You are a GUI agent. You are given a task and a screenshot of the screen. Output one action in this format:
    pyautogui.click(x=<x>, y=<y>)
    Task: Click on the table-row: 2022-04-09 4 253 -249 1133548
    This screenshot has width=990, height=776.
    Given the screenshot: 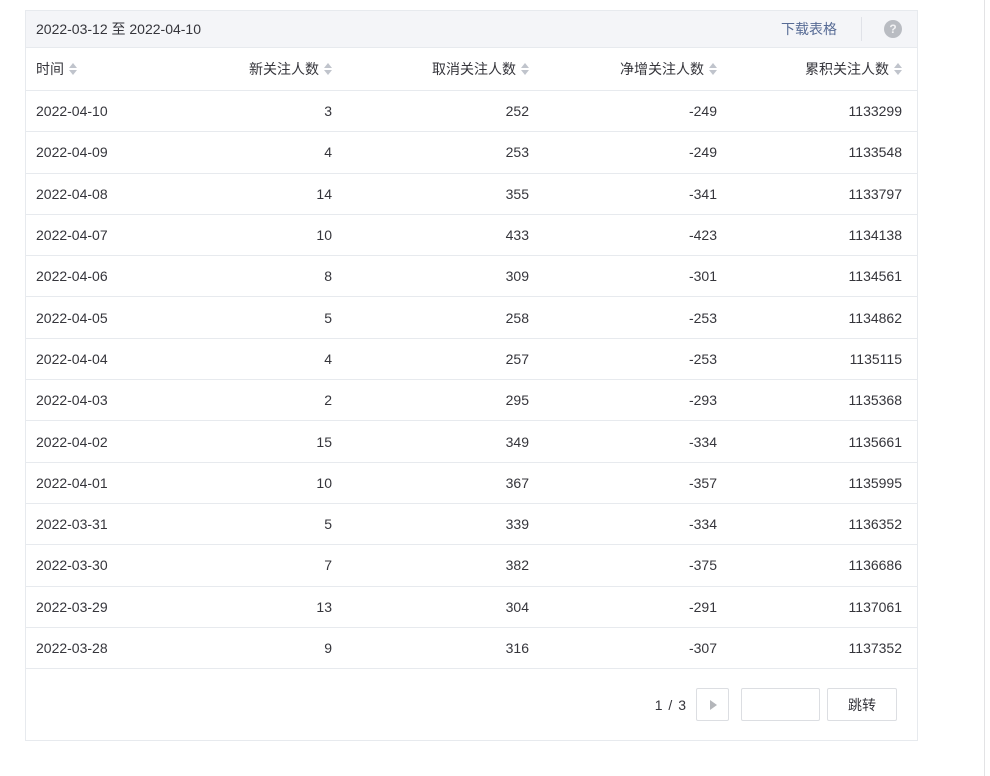 What is the action you would take?
    pyautogui.click(x=471, y=151)
    